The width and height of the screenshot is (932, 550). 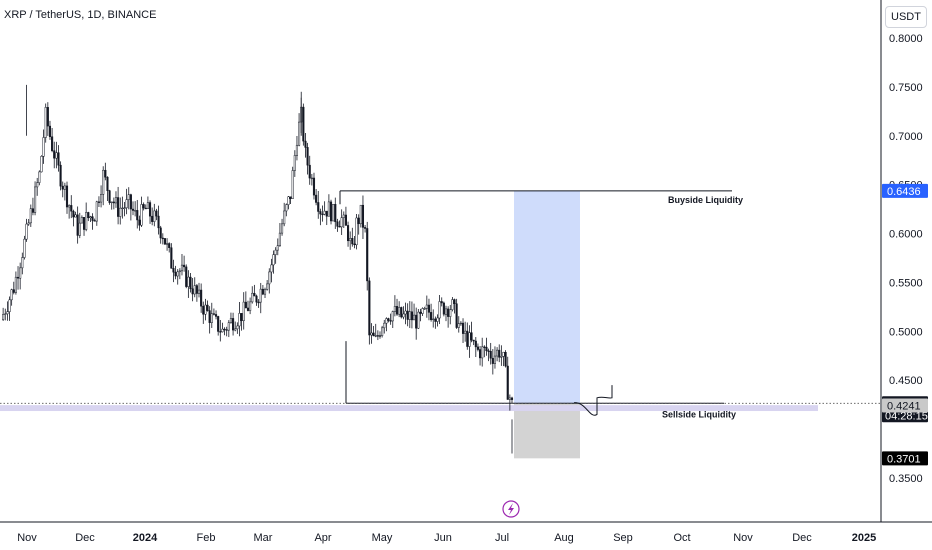 What do you see at coordinates (906, 235) in the screenshot?
I see `y-tick-label: 0.6000` at bounding box center [906, 235].